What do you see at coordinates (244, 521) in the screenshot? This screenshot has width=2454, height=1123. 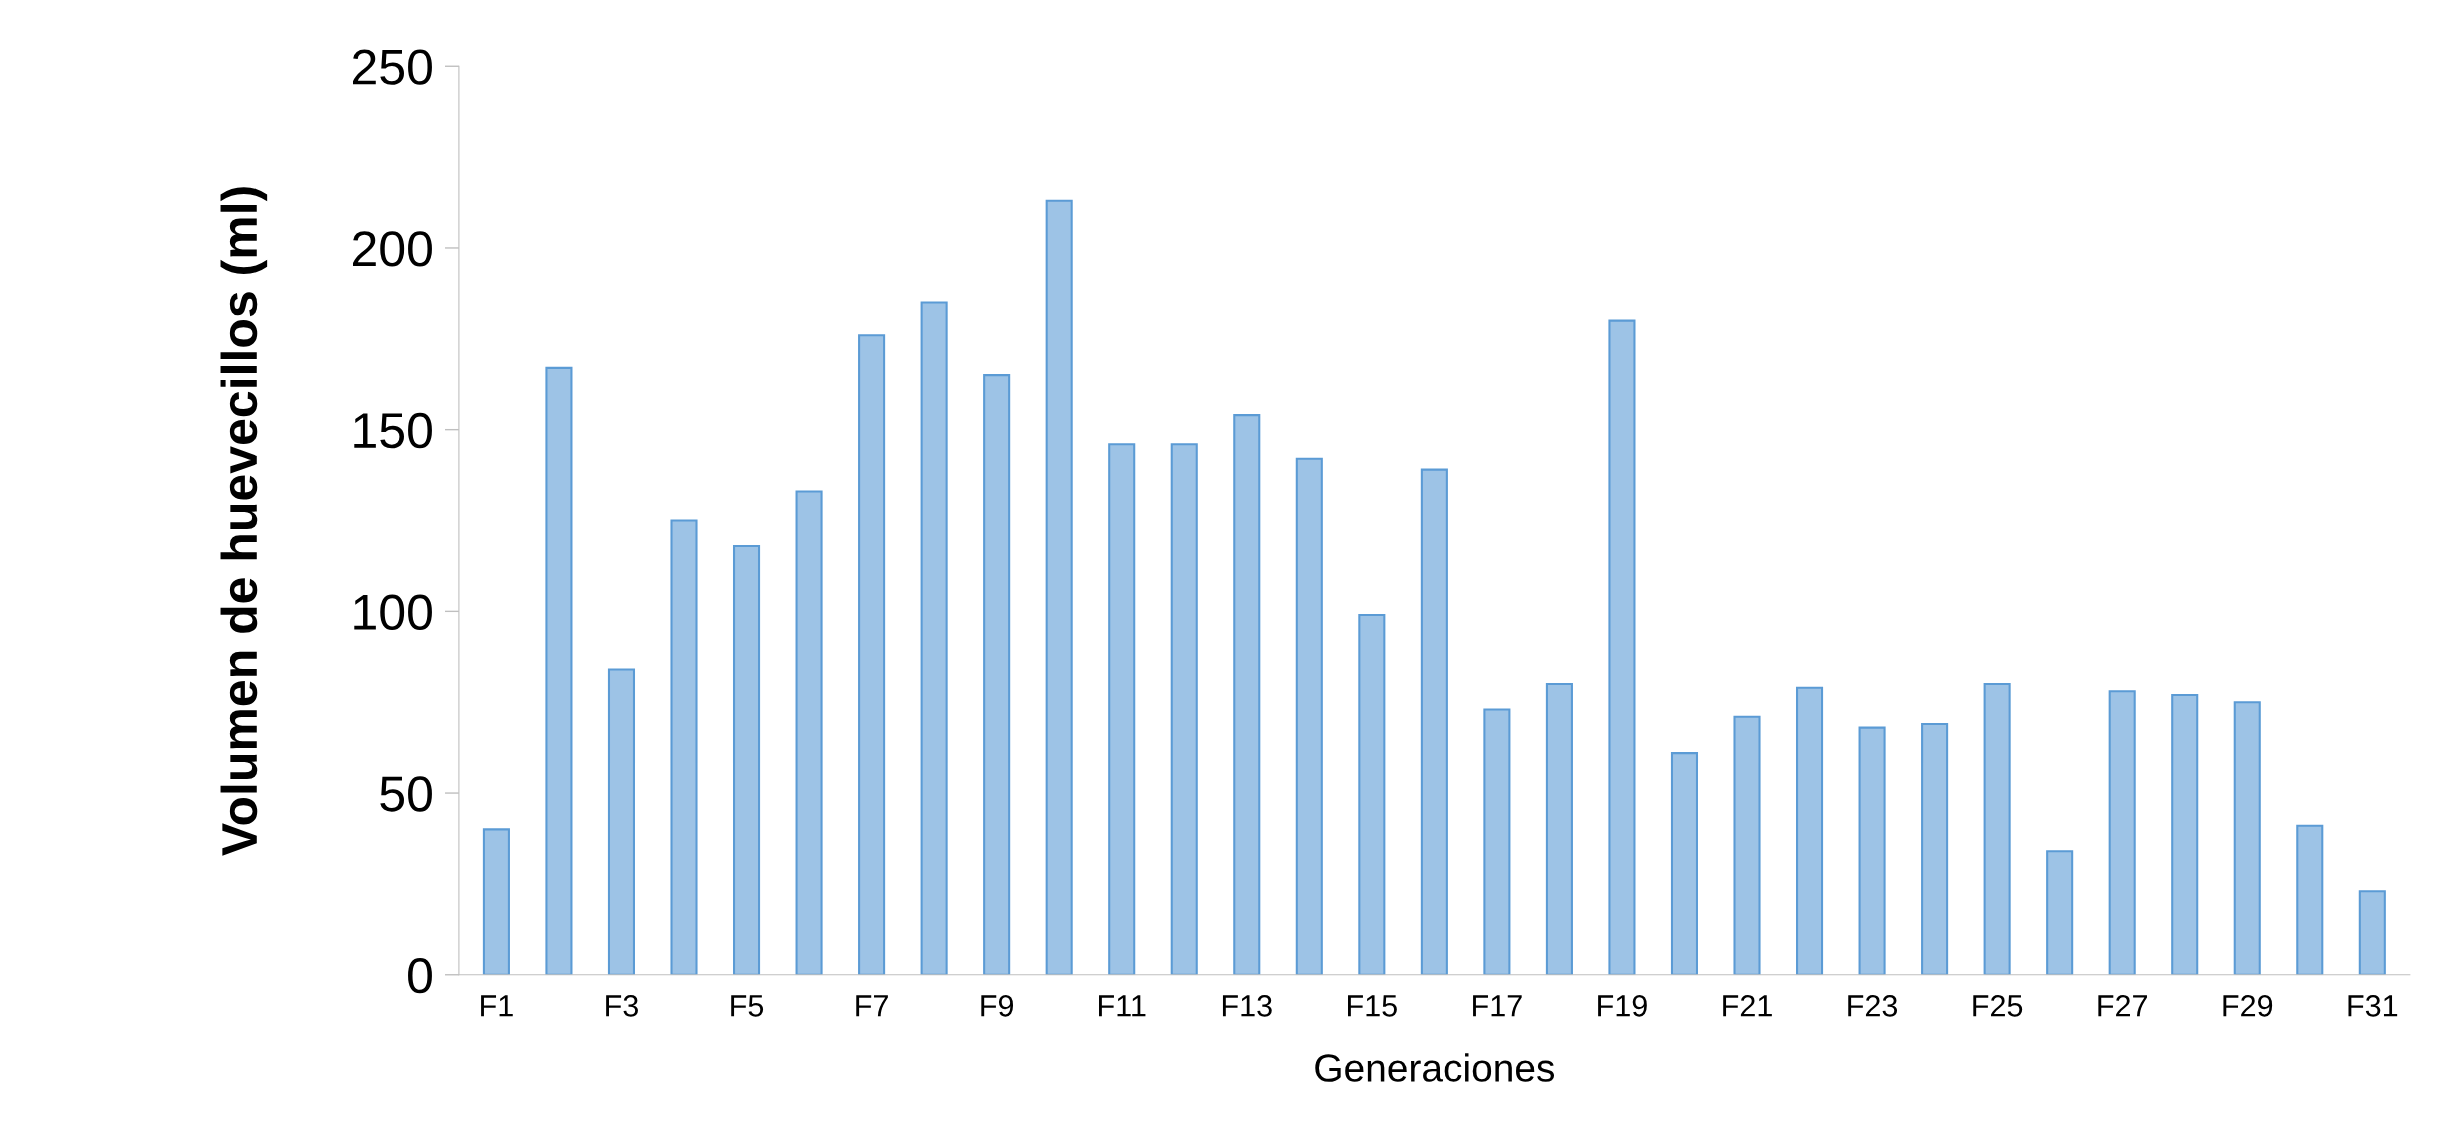 I see `y-axis-title: Volumen de huevecillos (ml)` at bounding box center [244, 521].